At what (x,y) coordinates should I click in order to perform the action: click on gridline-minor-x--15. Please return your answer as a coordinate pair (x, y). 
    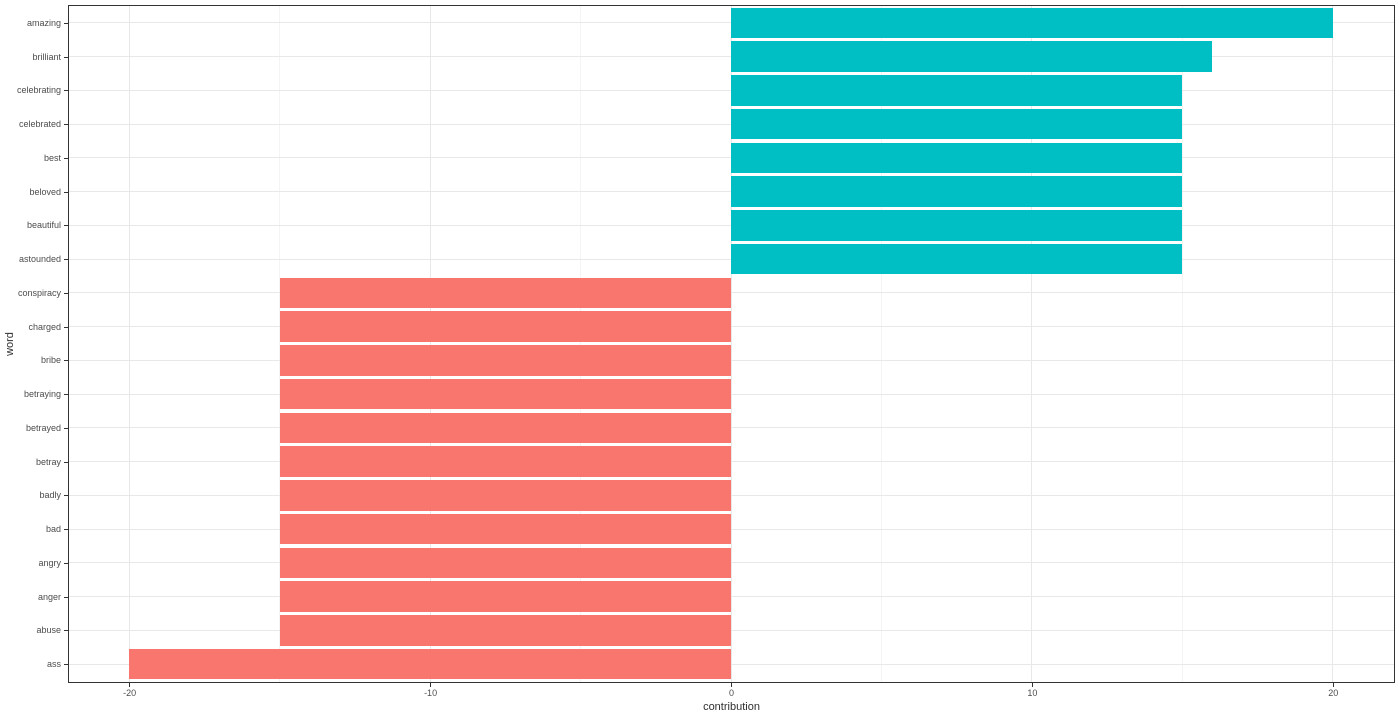
    Looking at the image, I should click on (280, 344).